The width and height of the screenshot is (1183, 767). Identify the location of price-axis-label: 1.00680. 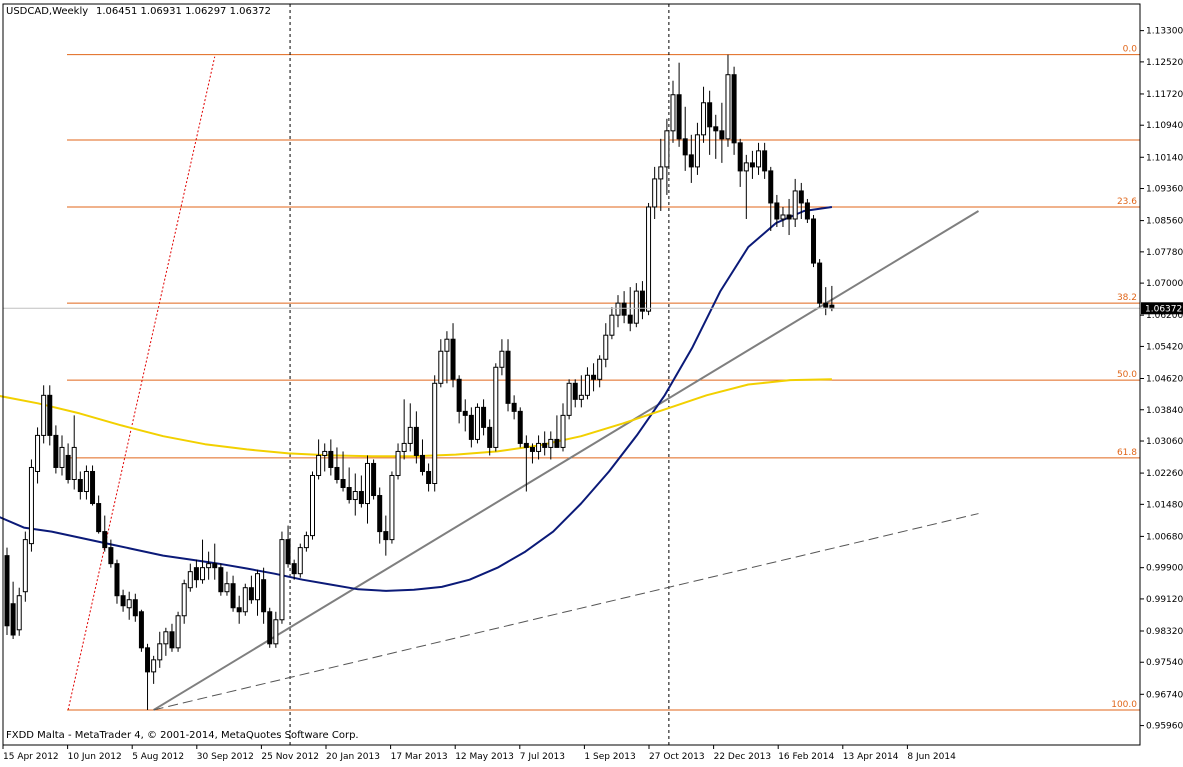
(1164, 537).